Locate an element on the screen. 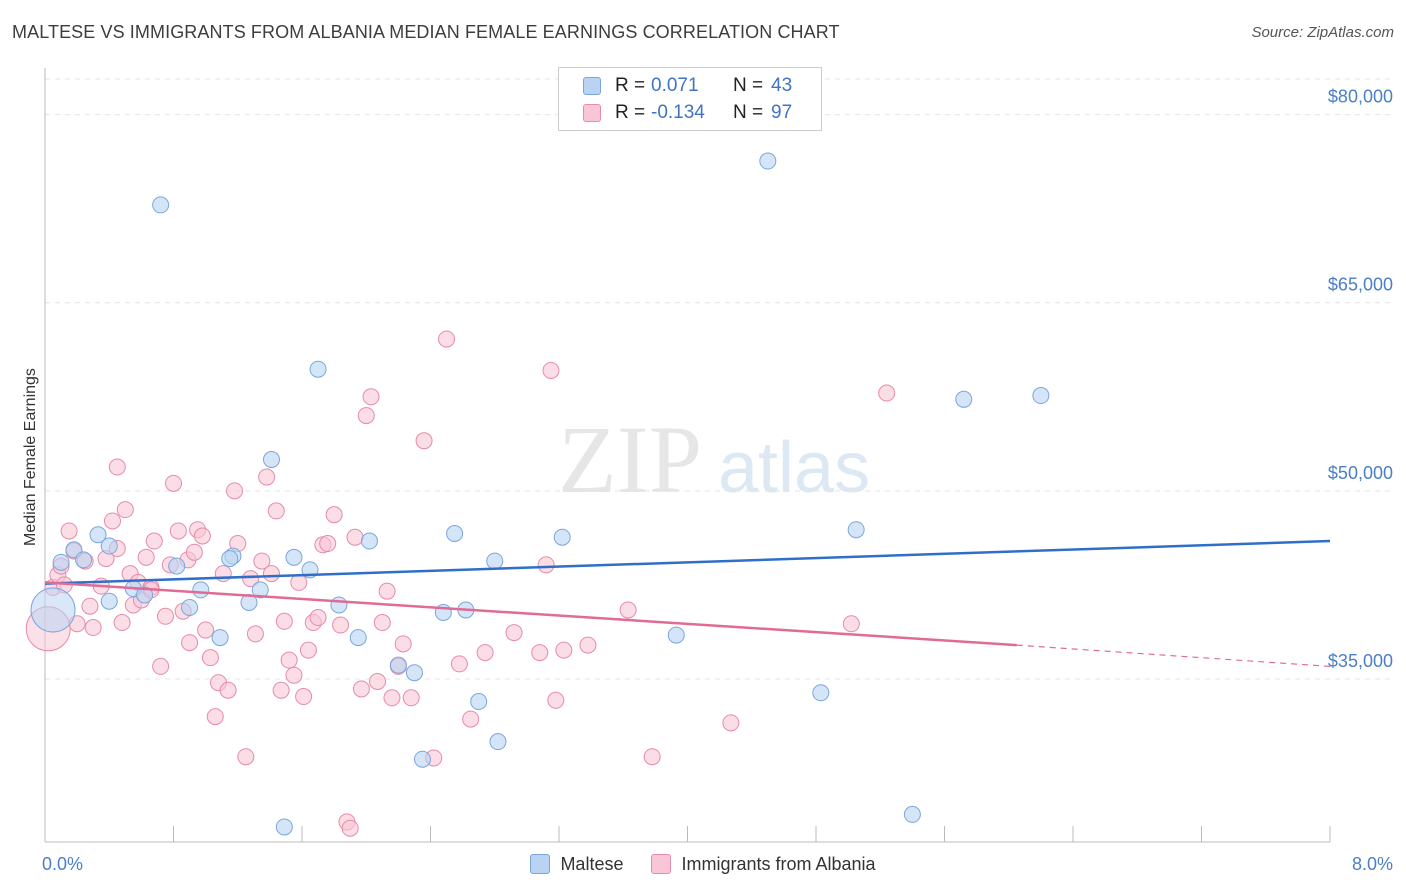 The image size is (1406, 892). maltese-swatch is located at coordinates (592, 86).